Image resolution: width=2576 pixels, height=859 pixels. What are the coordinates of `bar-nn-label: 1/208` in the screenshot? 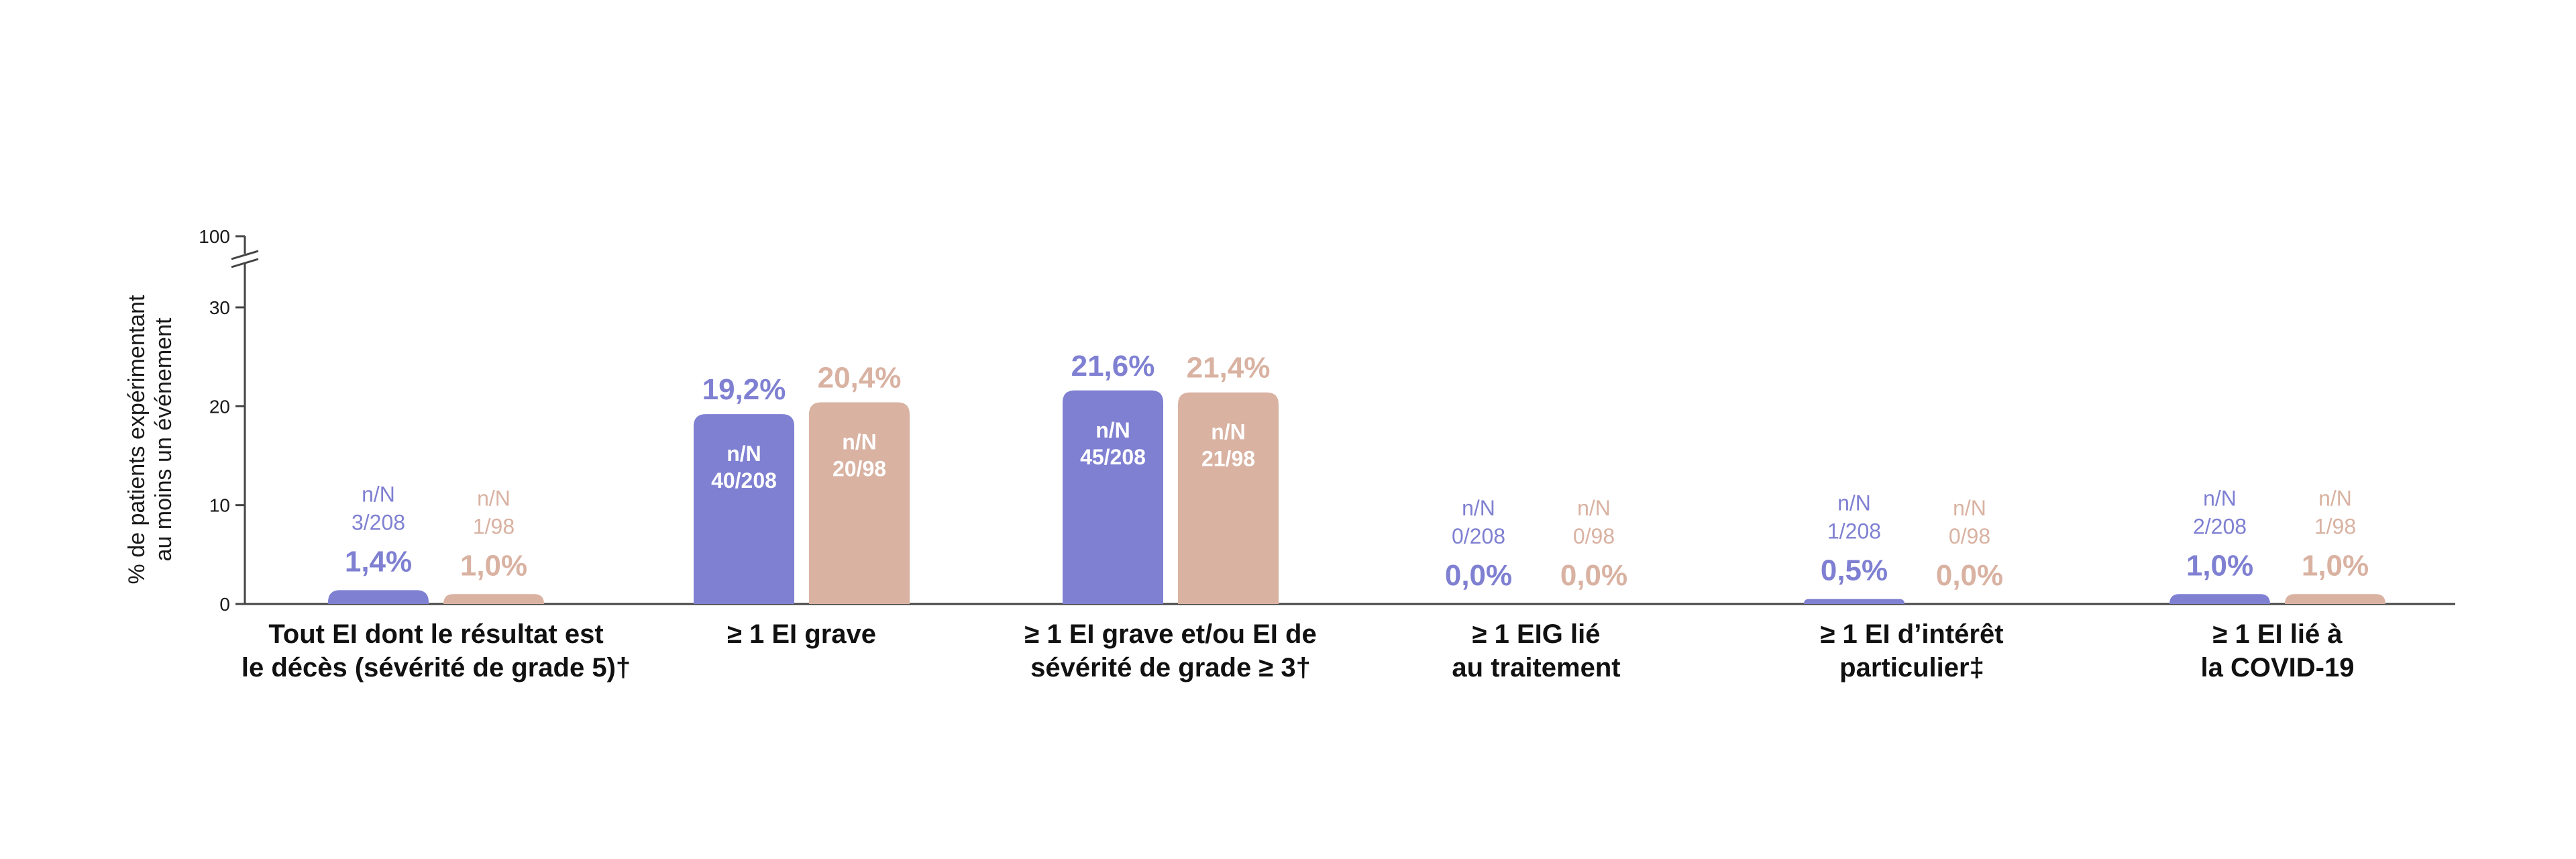 It's located at (1854, 532).